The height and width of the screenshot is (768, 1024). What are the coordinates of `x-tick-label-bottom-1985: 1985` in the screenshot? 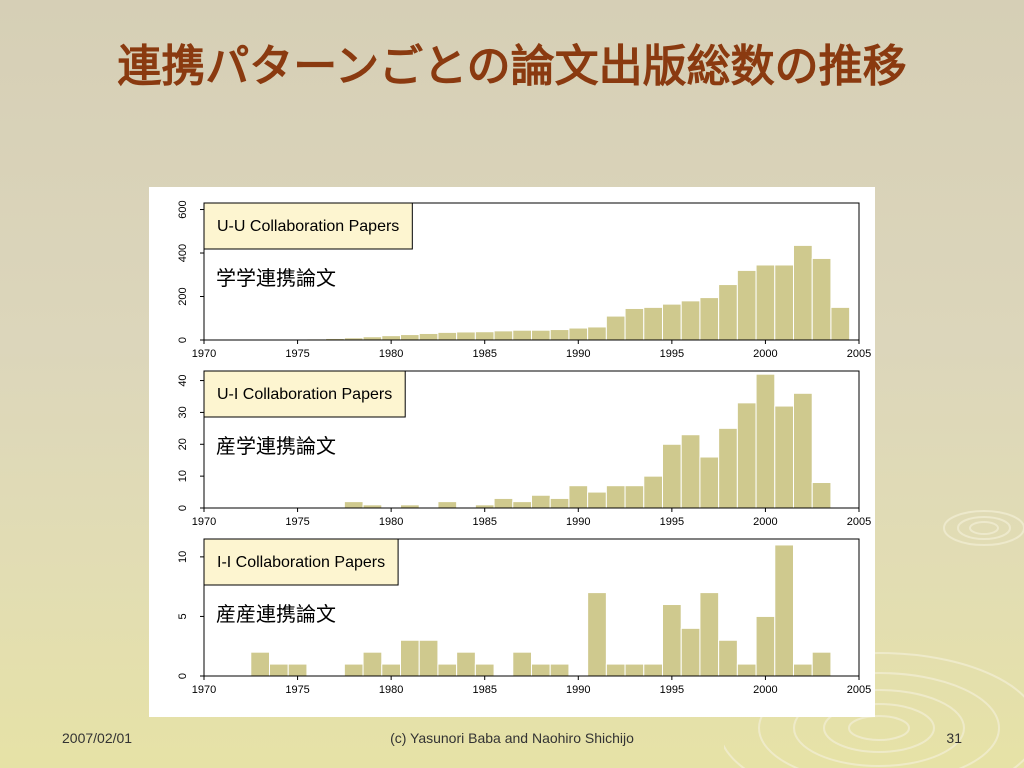 It's located at (484, 690).